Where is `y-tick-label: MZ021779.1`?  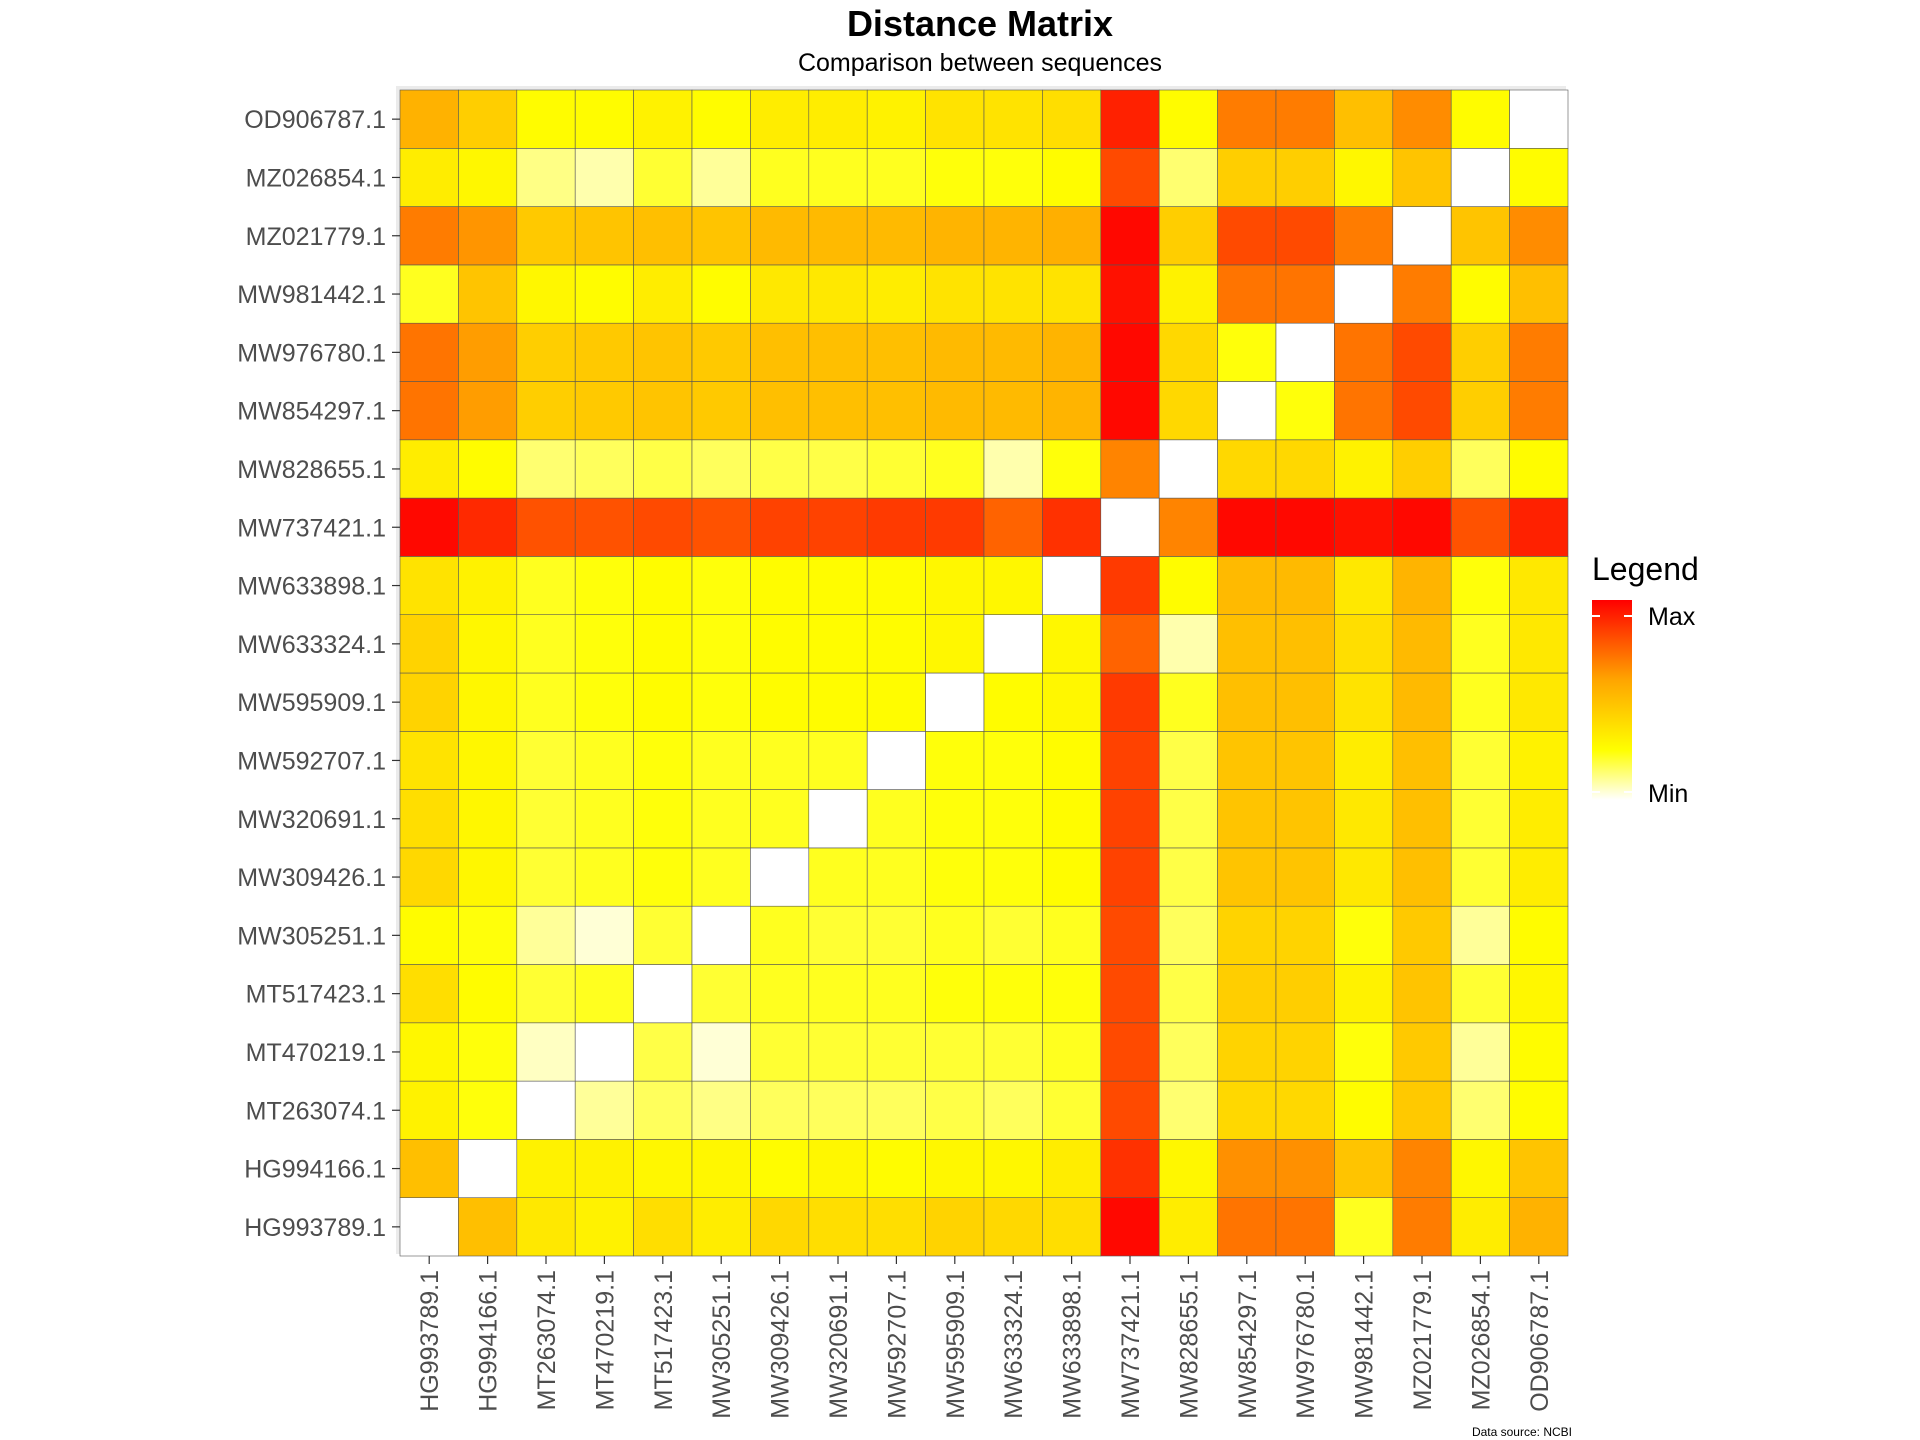
y-tick-label: MZ021779.1 is located at coordinates (316, 237).